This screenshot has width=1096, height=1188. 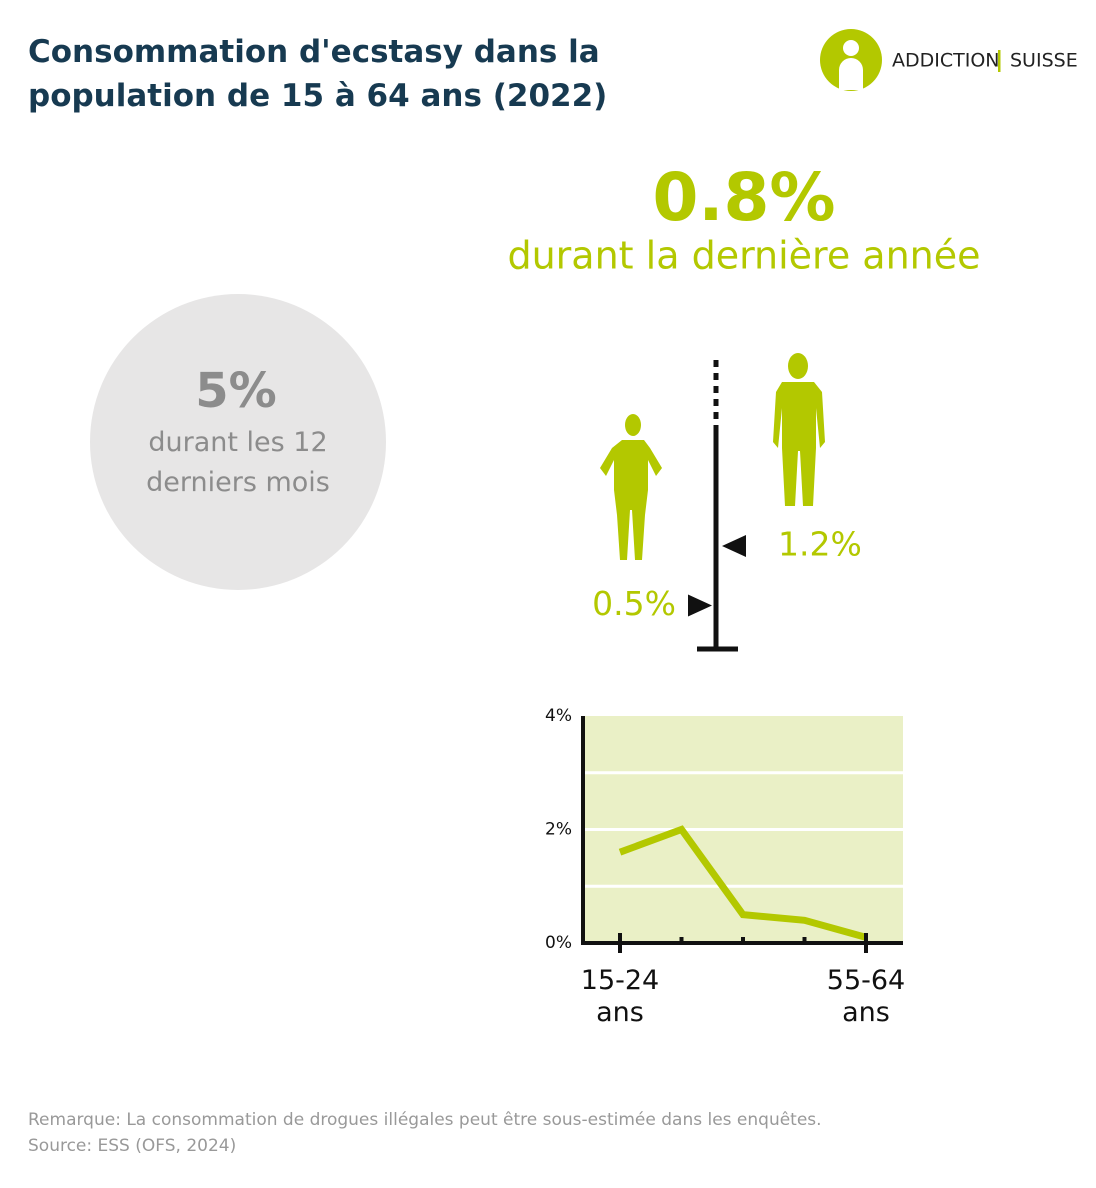 What do you see at coordinates (799, 429) in the screenshot?
I see `man-icon` at bounding box center [799, 429].